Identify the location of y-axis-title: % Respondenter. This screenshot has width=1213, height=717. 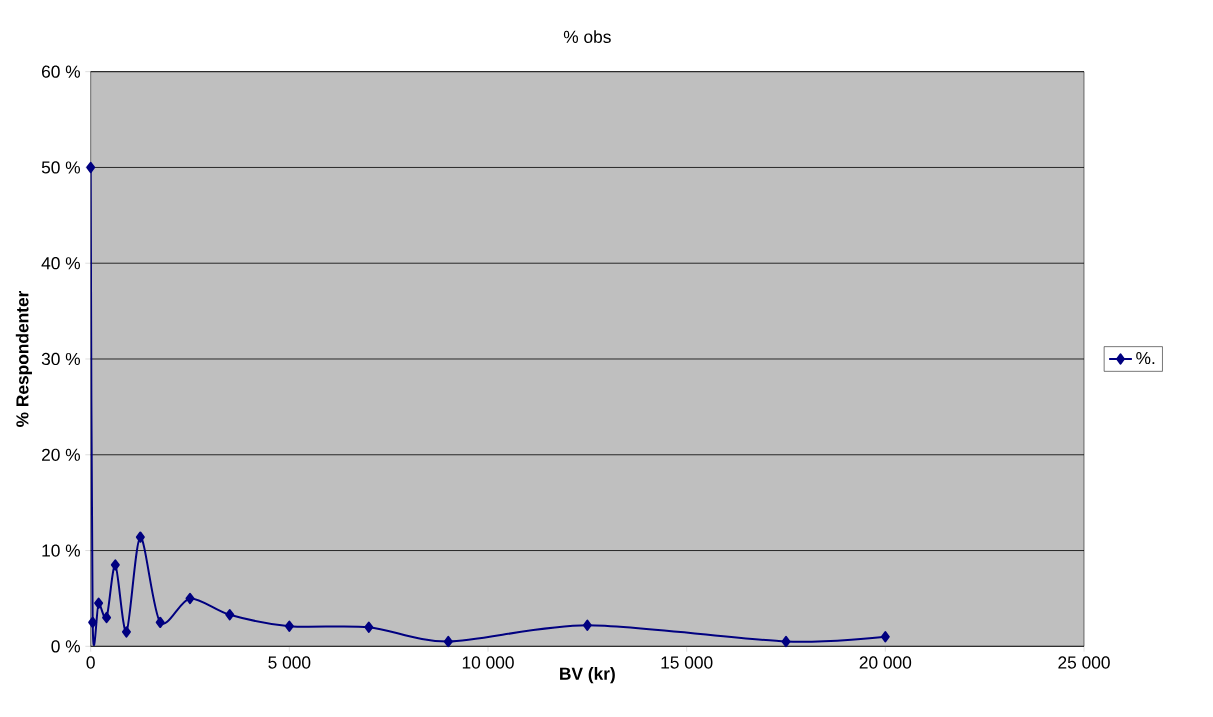
(23, 358).